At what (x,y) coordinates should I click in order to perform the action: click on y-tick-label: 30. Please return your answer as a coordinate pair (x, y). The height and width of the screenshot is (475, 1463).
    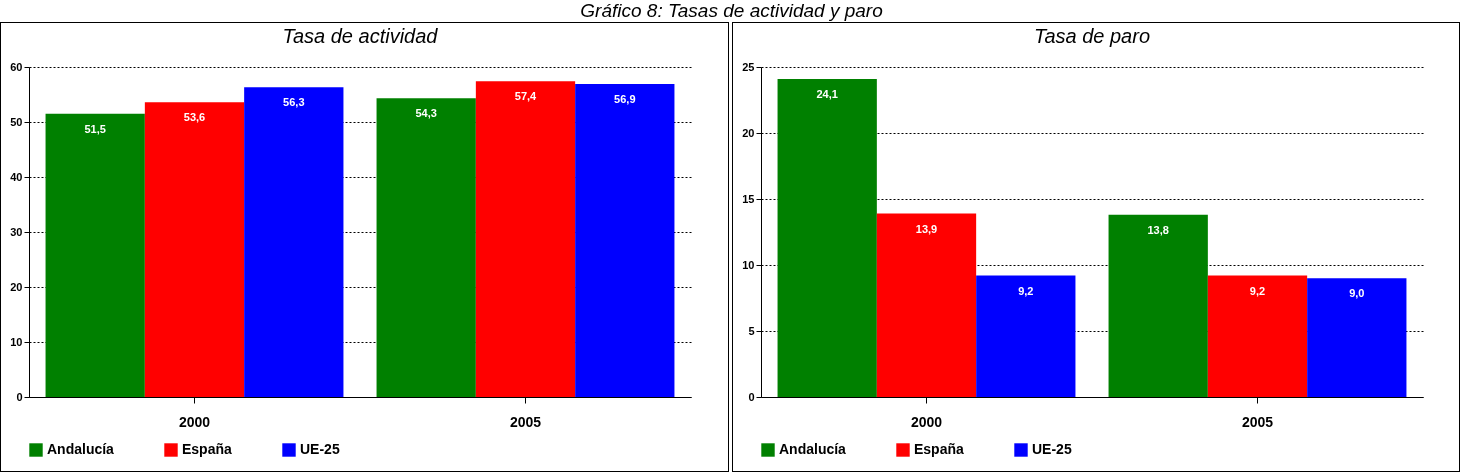
    Looking at the image, I should click on (16, 231).